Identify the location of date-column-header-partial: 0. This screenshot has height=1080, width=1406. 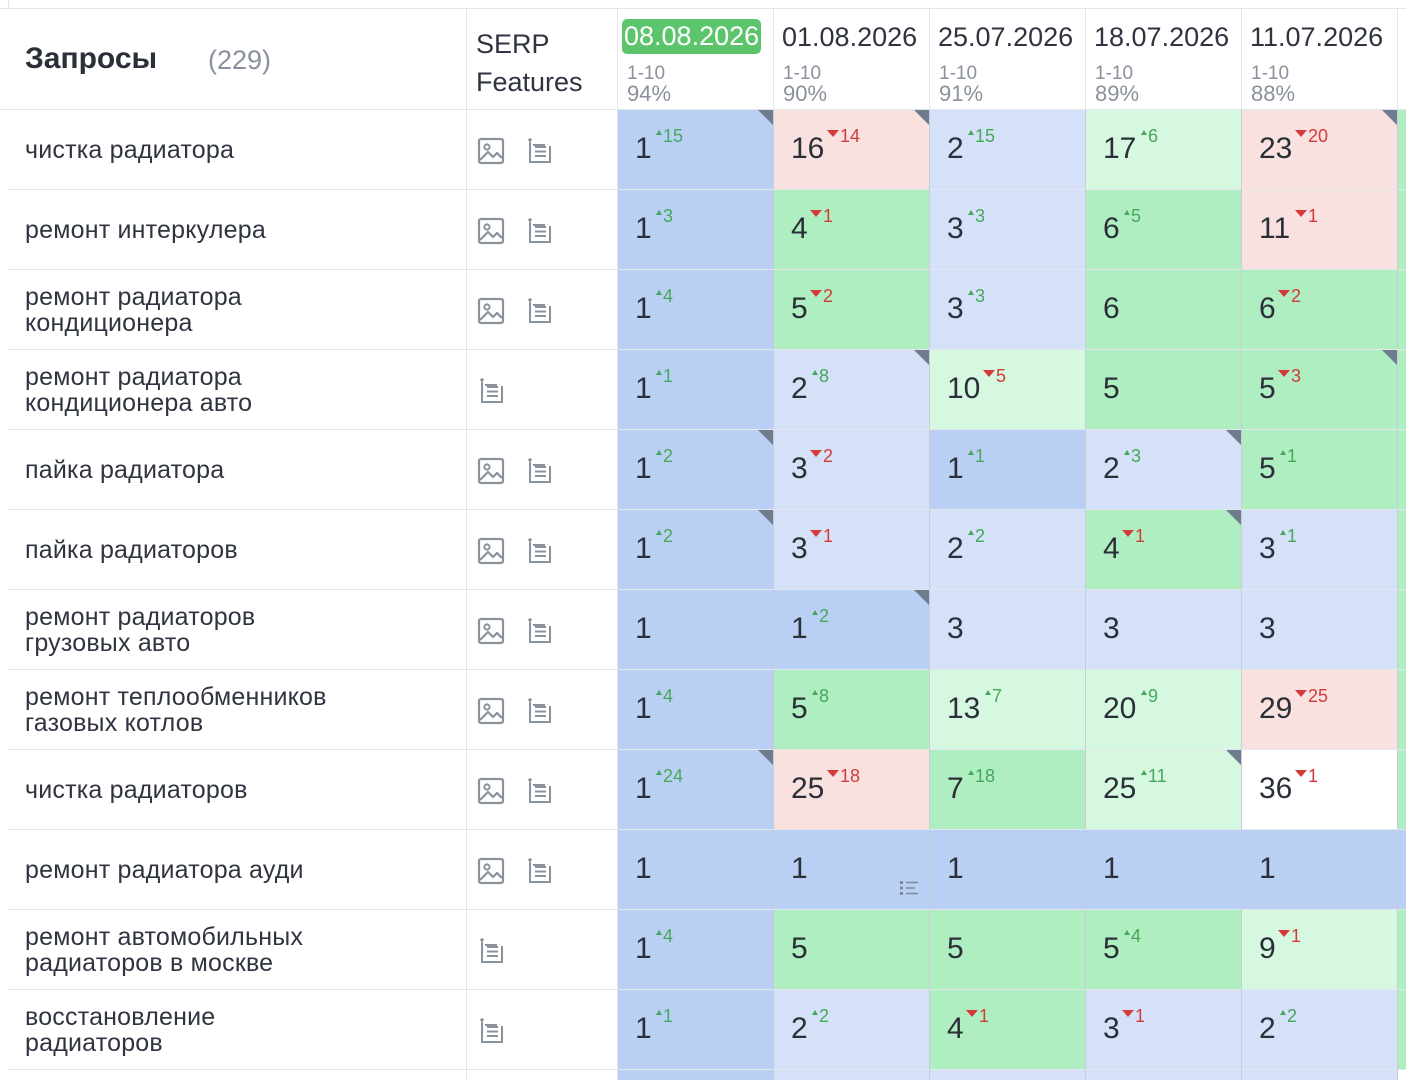
(1402, 59).